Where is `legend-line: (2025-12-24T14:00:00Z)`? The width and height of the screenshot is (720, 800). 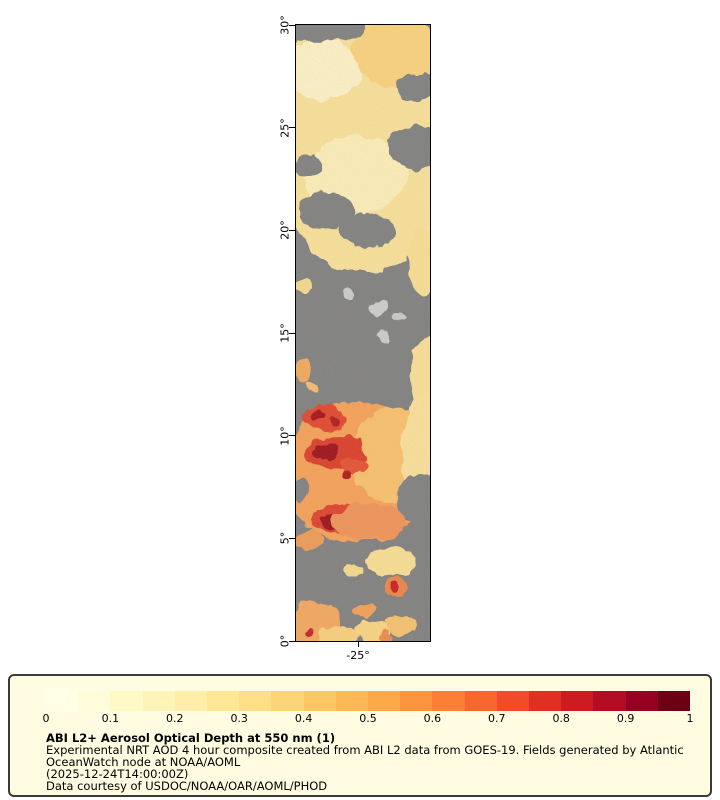
legend-line: (2025-12-24T14:00:00Z) is located at coordinates (117, 774).